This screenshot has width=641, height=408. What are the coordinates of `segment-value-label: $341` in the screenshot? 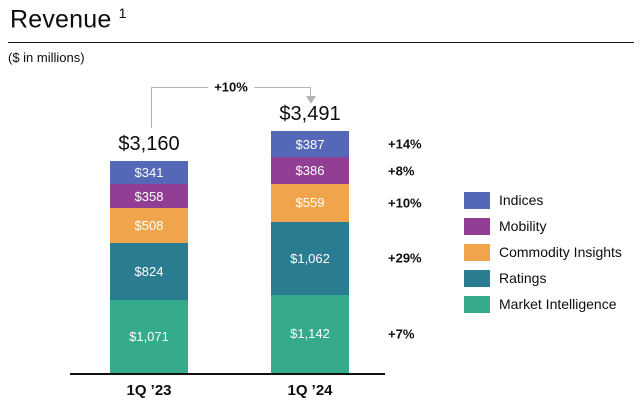 It's located at (149, 172).